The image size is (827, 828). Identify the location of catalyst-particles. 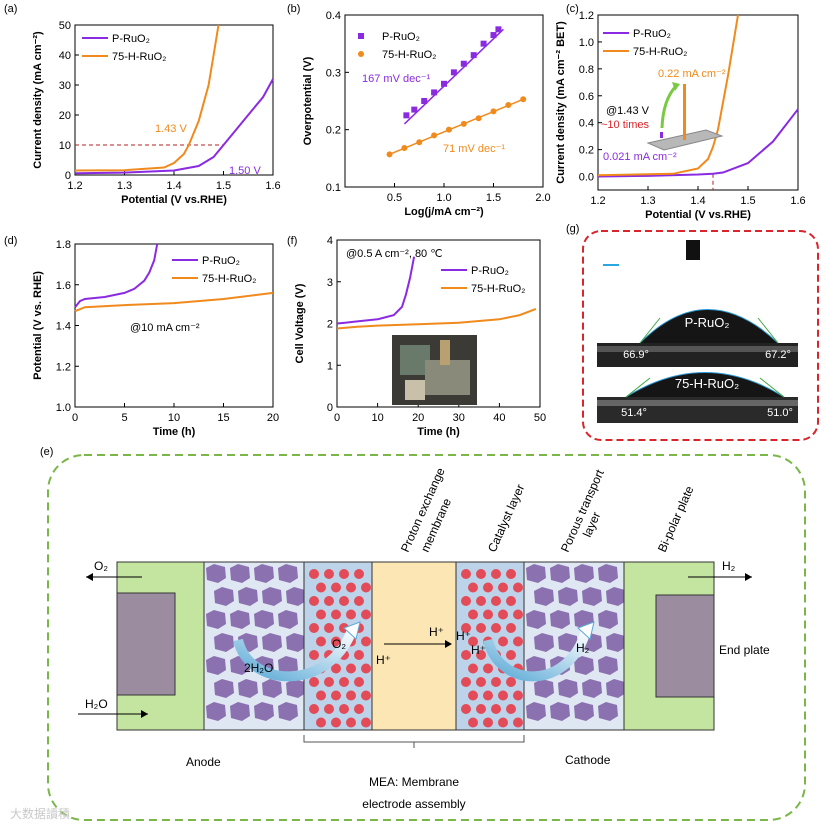
(340, 648).